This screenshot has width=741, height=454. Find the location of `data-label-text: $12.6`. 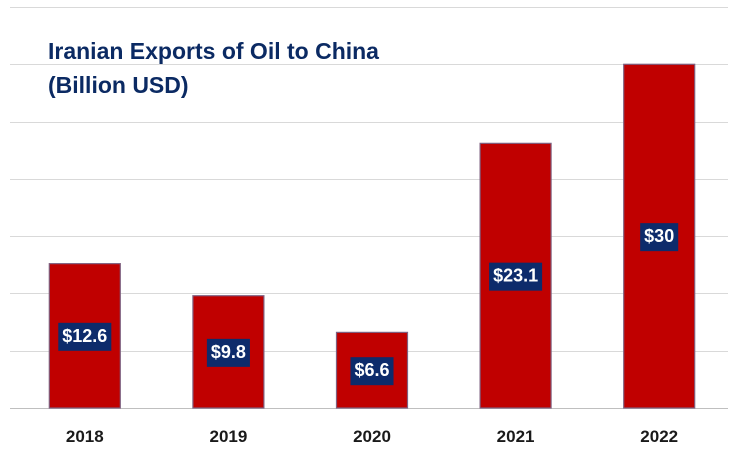

data-label-text: $12.6 is located at coordinates (84, 336).